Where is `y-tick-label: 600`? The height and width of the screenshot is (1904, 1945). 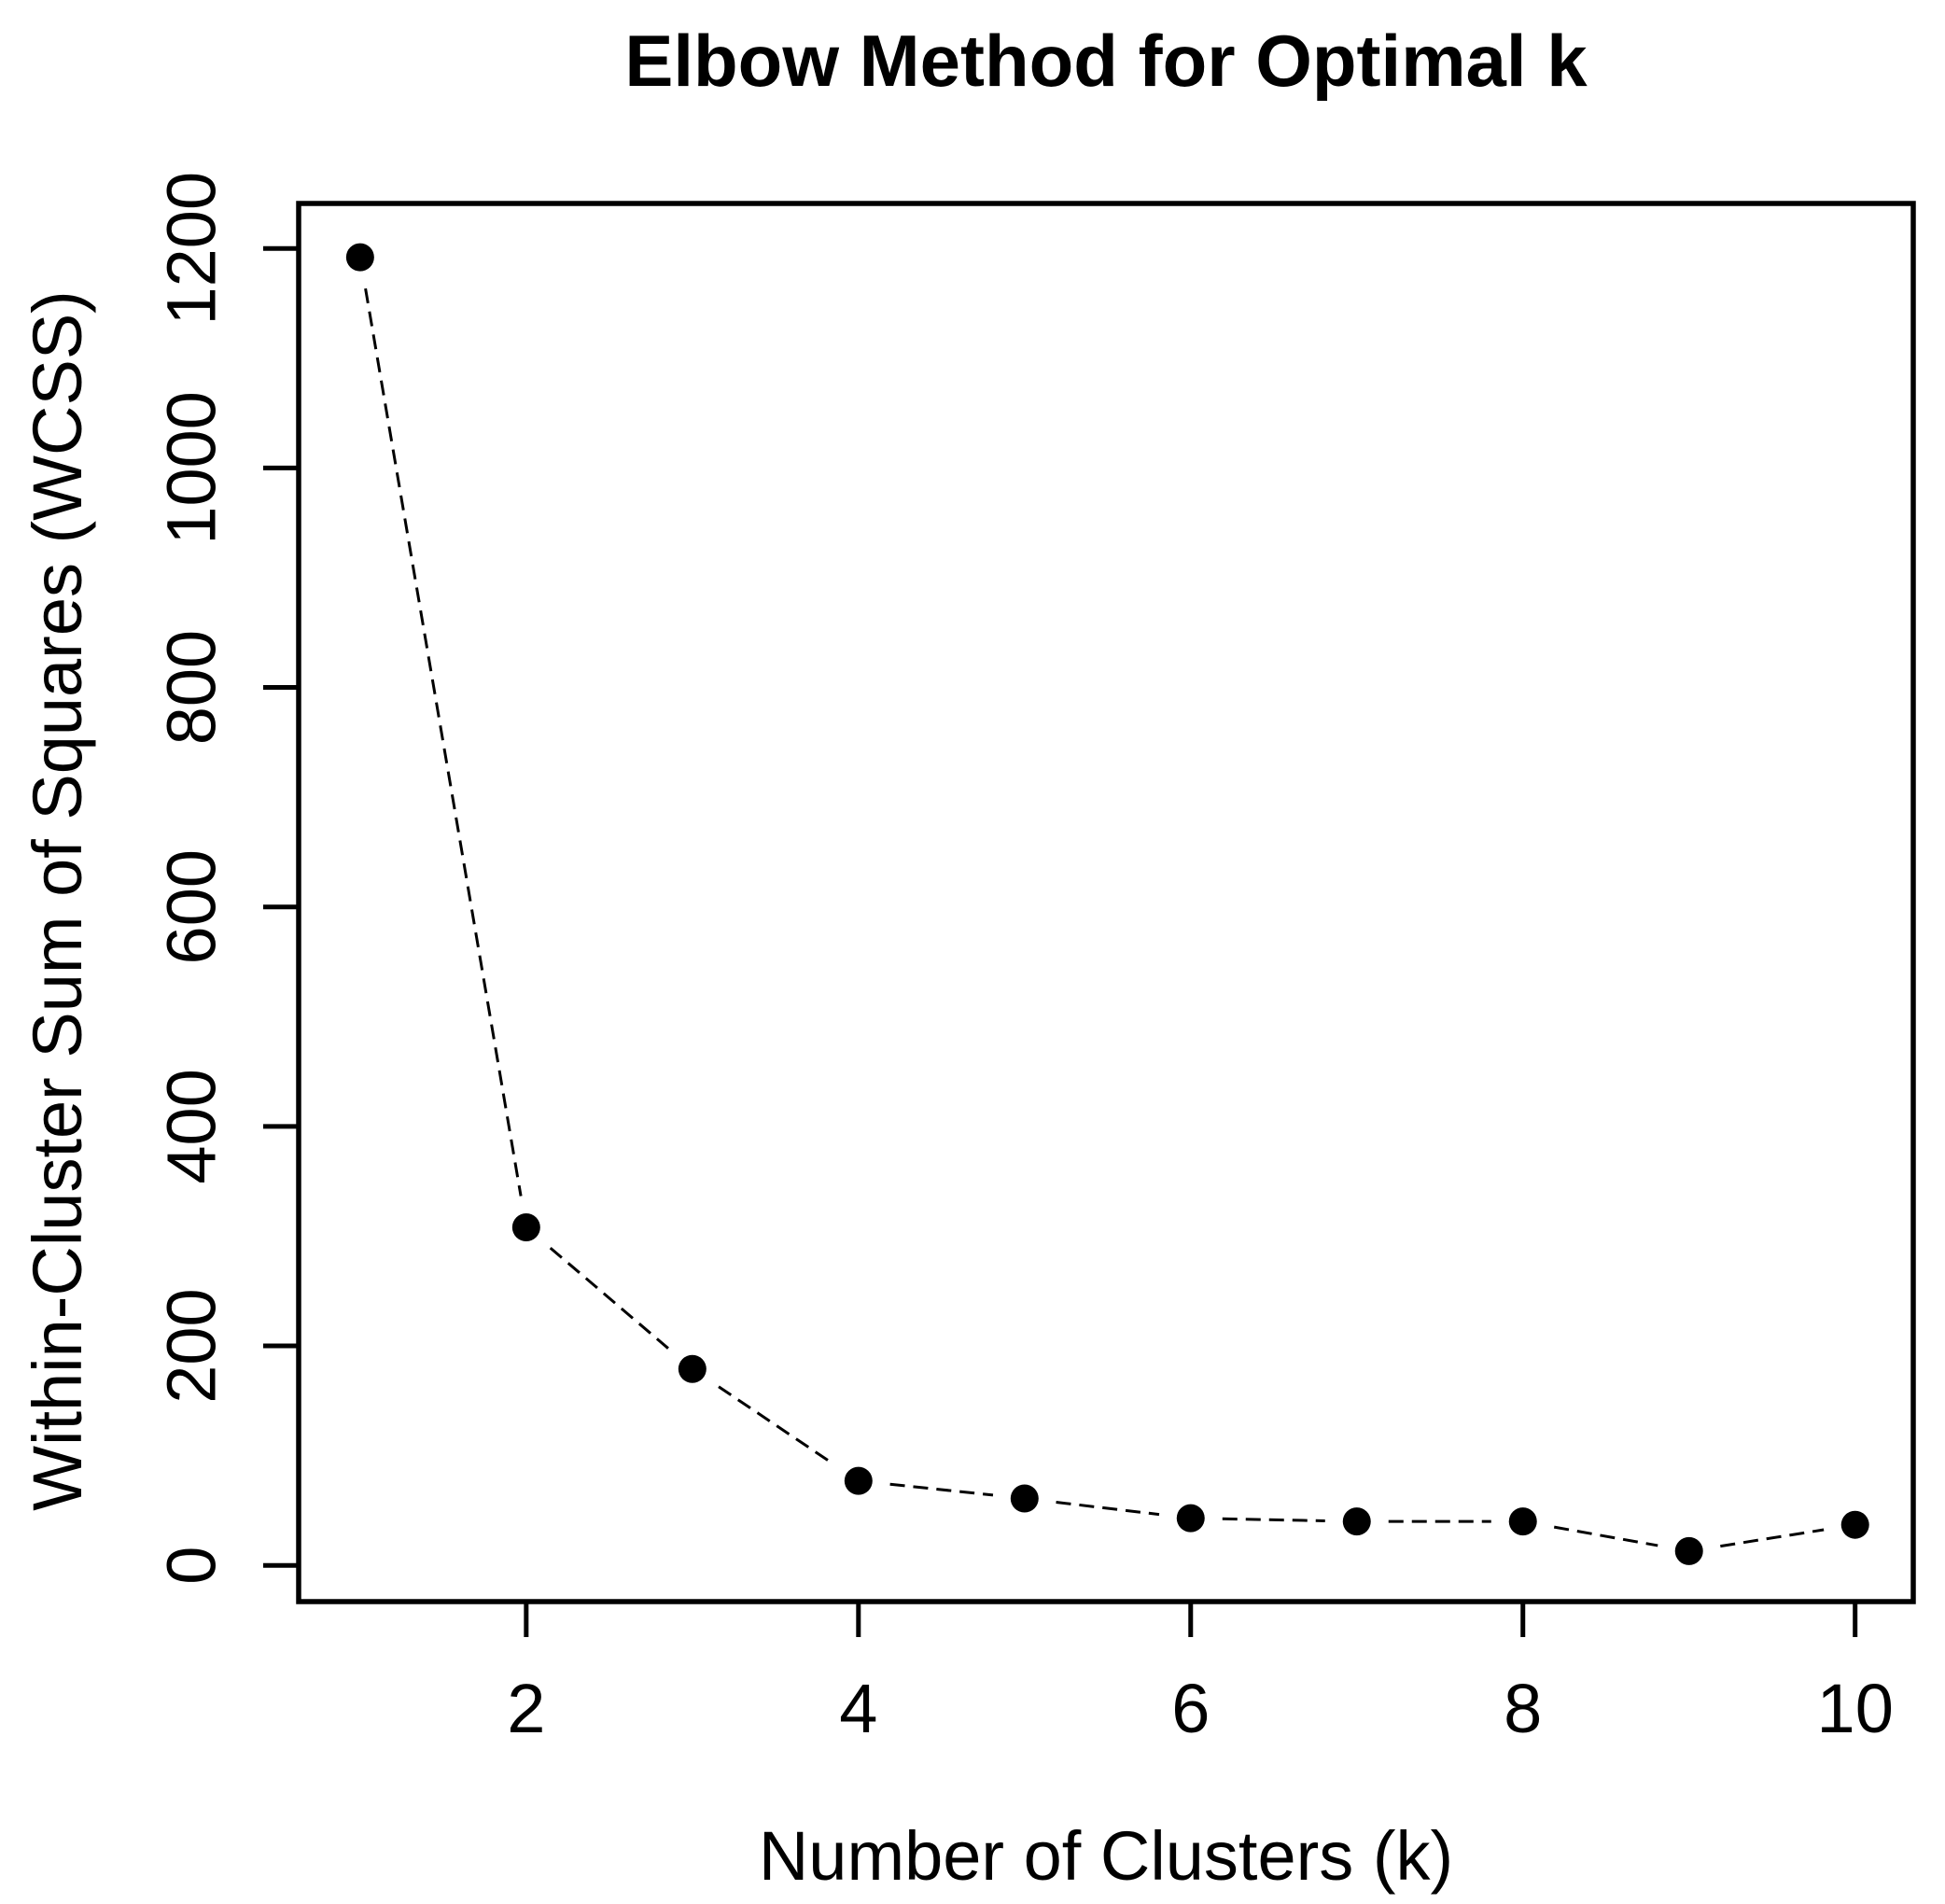 y-tick-label: 600 is located at coordinates (191, 906).